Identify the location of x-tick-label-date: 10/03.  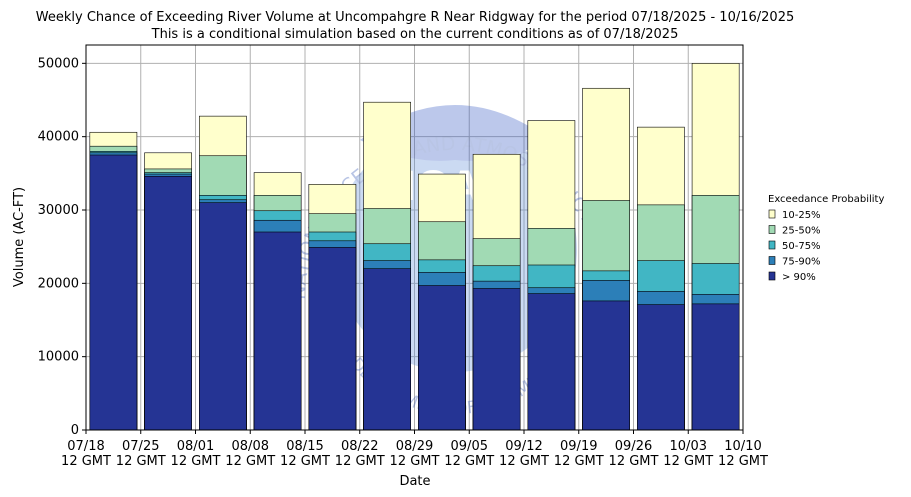
(688, 446).